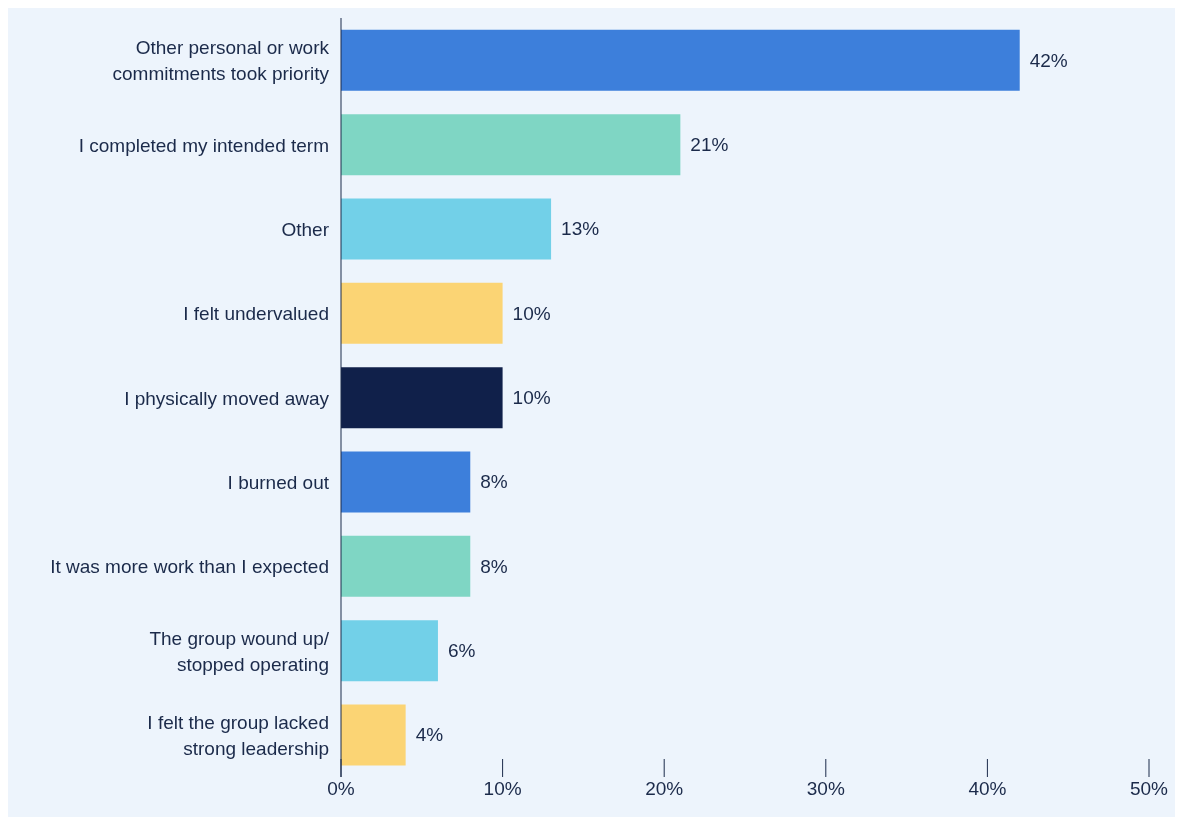 The image size is (1183, 825). What do you see at coordinates (238, 735) in the screenshot?
I see `y-tick-label: I felt the group lacked strong leadership` at bounding box center [238, 735].